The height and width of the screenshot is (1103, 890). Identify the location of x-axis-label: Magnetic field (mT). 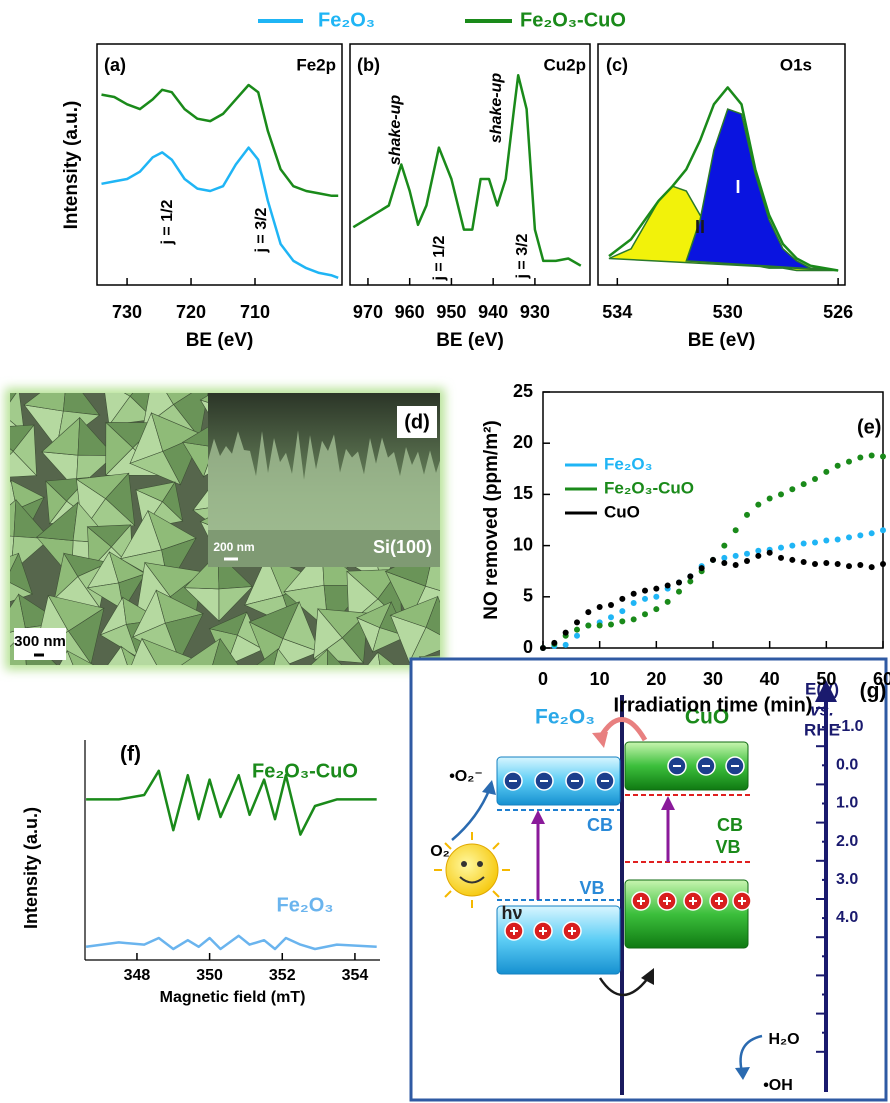
(233, 997).